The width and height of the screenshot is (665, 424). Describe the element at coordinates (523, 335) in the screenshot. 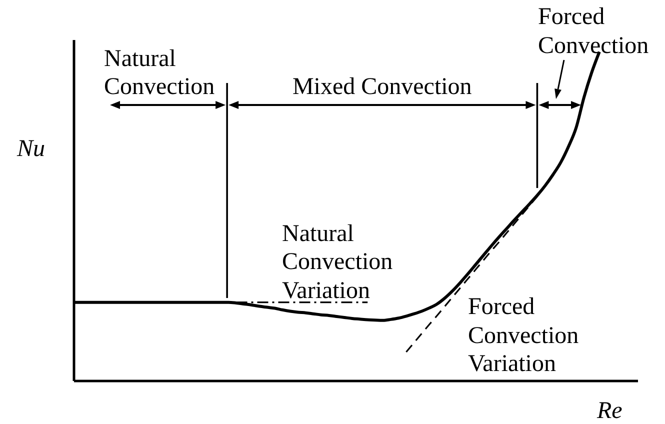

I see `series-label: Forced Convection Variation` at that location.